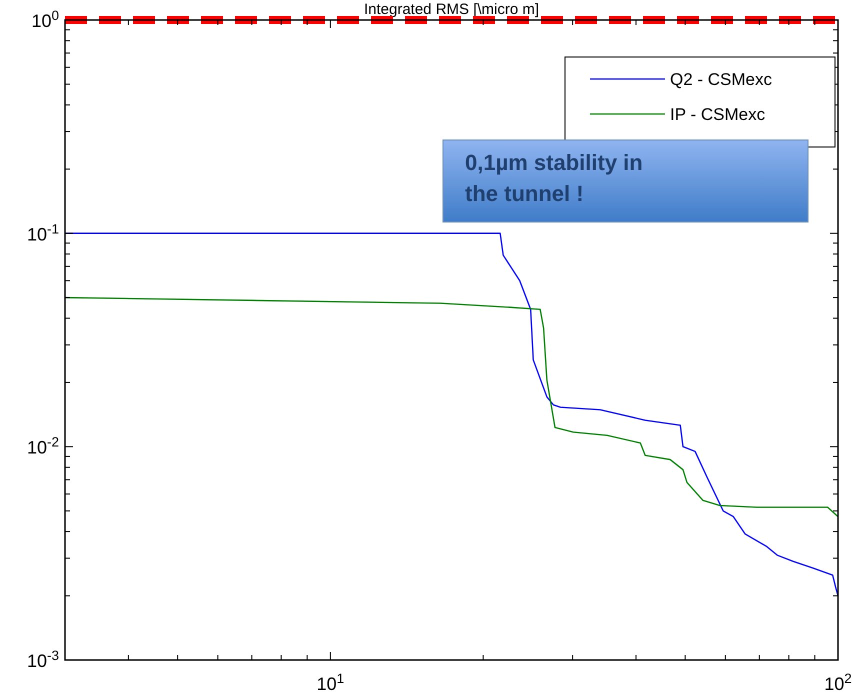 The height and width of the screenshot is (699, 862). What do you see at coordinates (45, 19) in the screenshot?
I see `y-tick-label: 10$^{0}$` at bounding box center [45, 19].